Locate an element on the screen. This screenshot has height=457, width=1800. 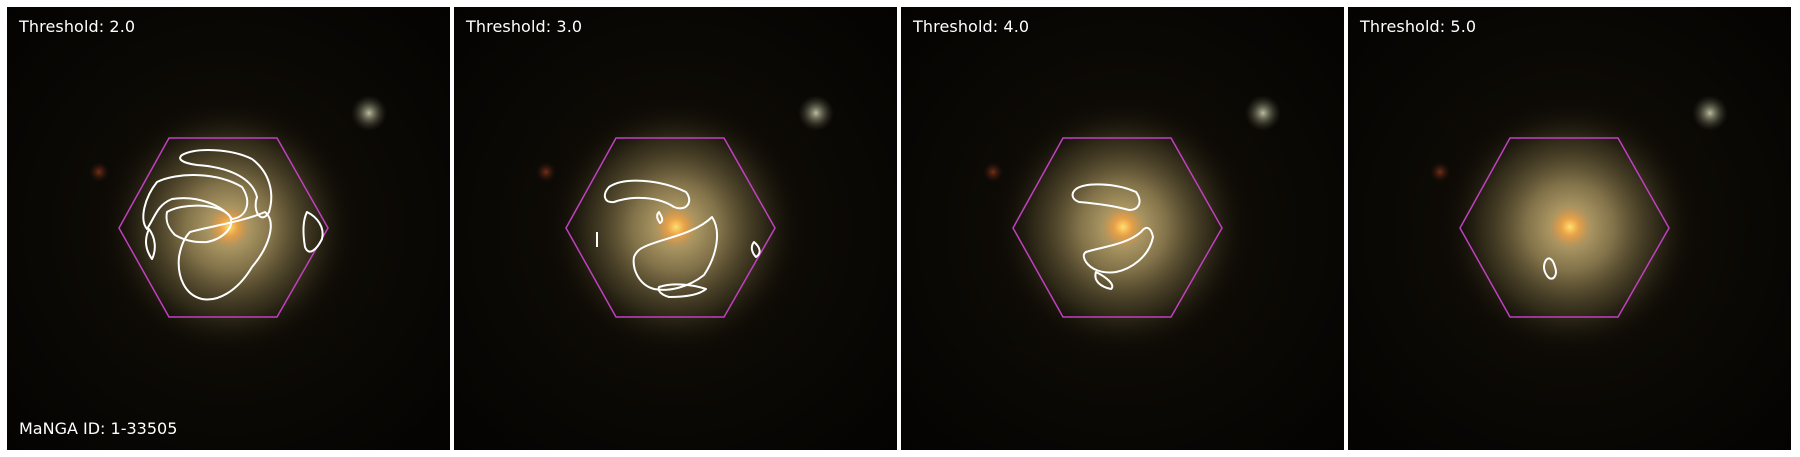
panel-title: Threshold: 3.0 is located at coordinates (524, 26).